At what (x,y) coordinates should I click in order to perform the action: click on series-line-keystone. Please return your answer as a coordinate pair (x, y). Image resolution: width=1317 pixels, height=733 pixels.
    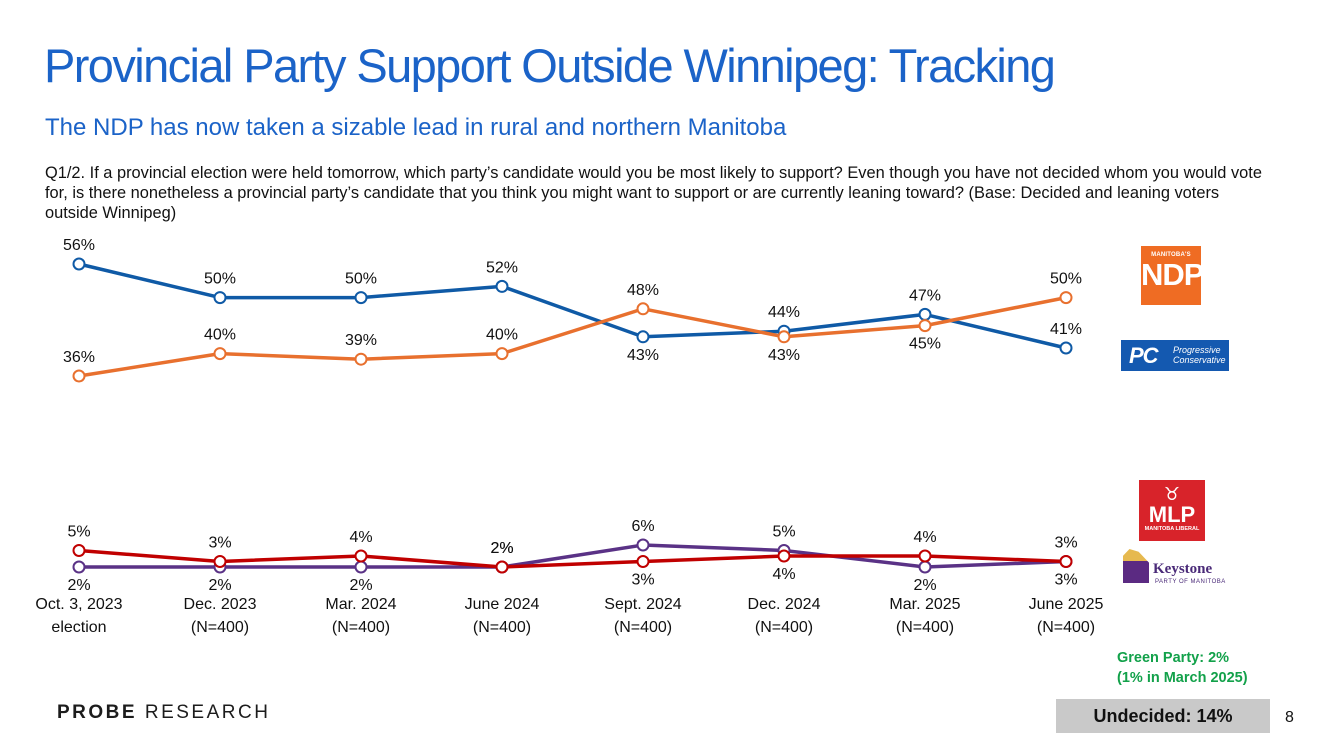
    Looking at the image, I should click on (573, 556).